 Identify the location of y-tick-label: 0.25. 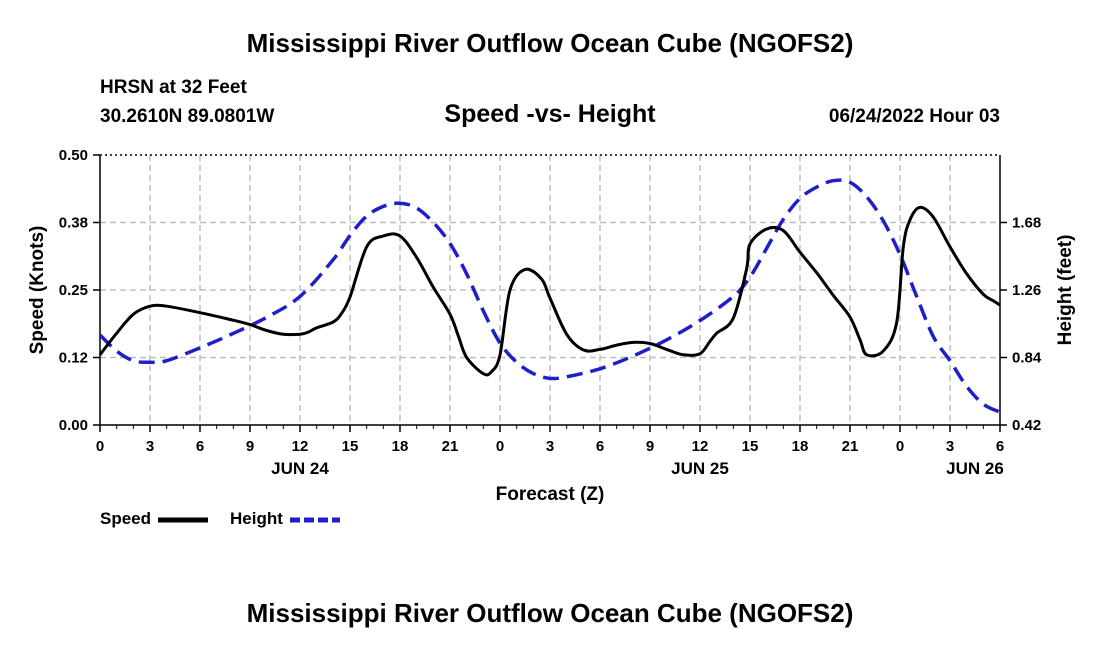
(73, 290).